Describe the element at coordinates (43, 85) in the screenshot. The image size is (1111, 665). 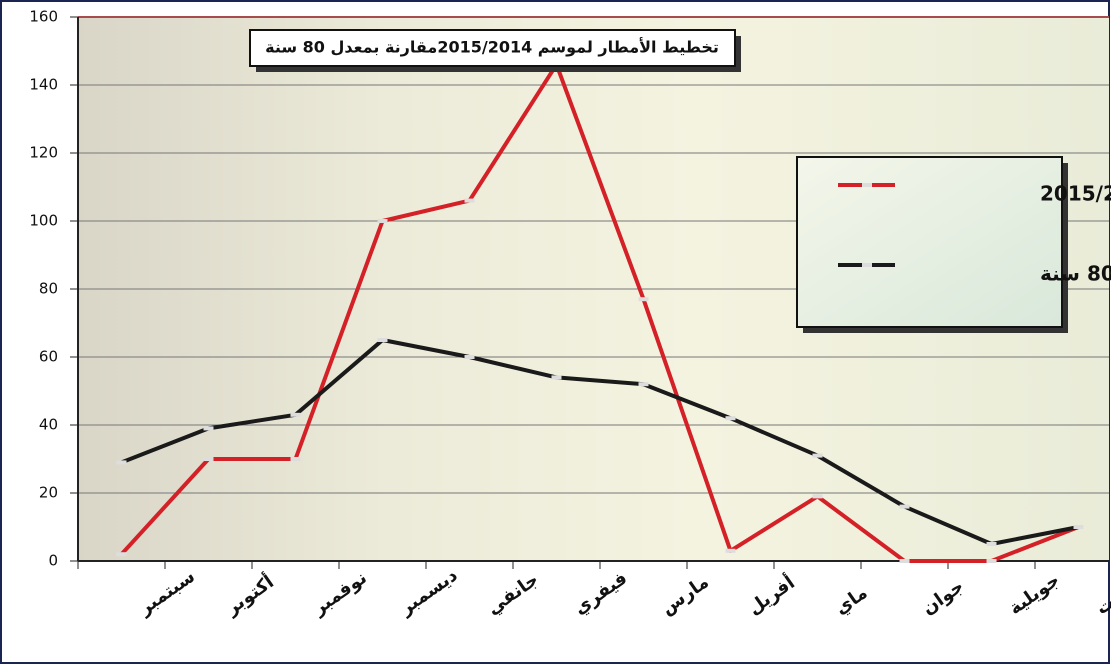
I see `y-tick-label: 140` at that location.